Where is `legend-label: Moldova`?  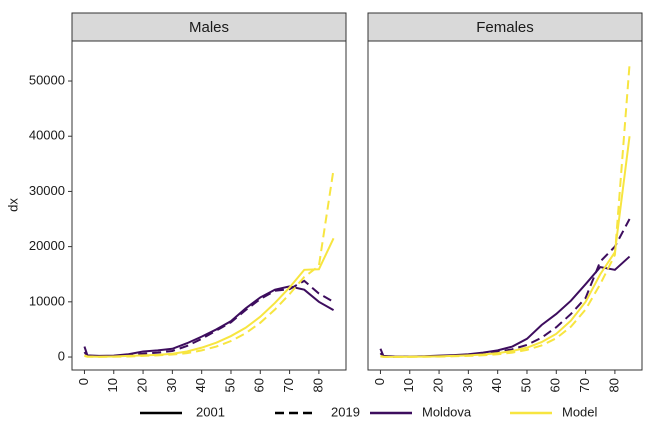 legend-label: Moldova is located at coordinates (447, 411).